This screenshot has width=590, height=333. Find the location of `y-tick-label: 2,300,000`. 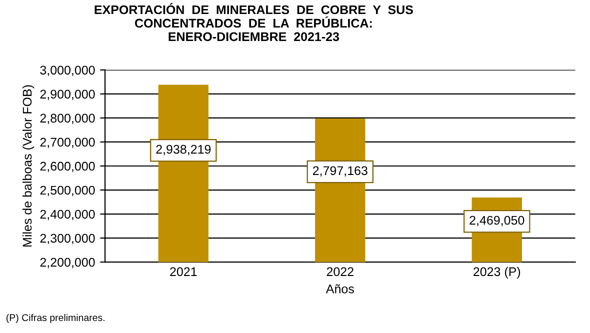

y-tick-label: 2,300,000 is located at coordinates (67, 239).